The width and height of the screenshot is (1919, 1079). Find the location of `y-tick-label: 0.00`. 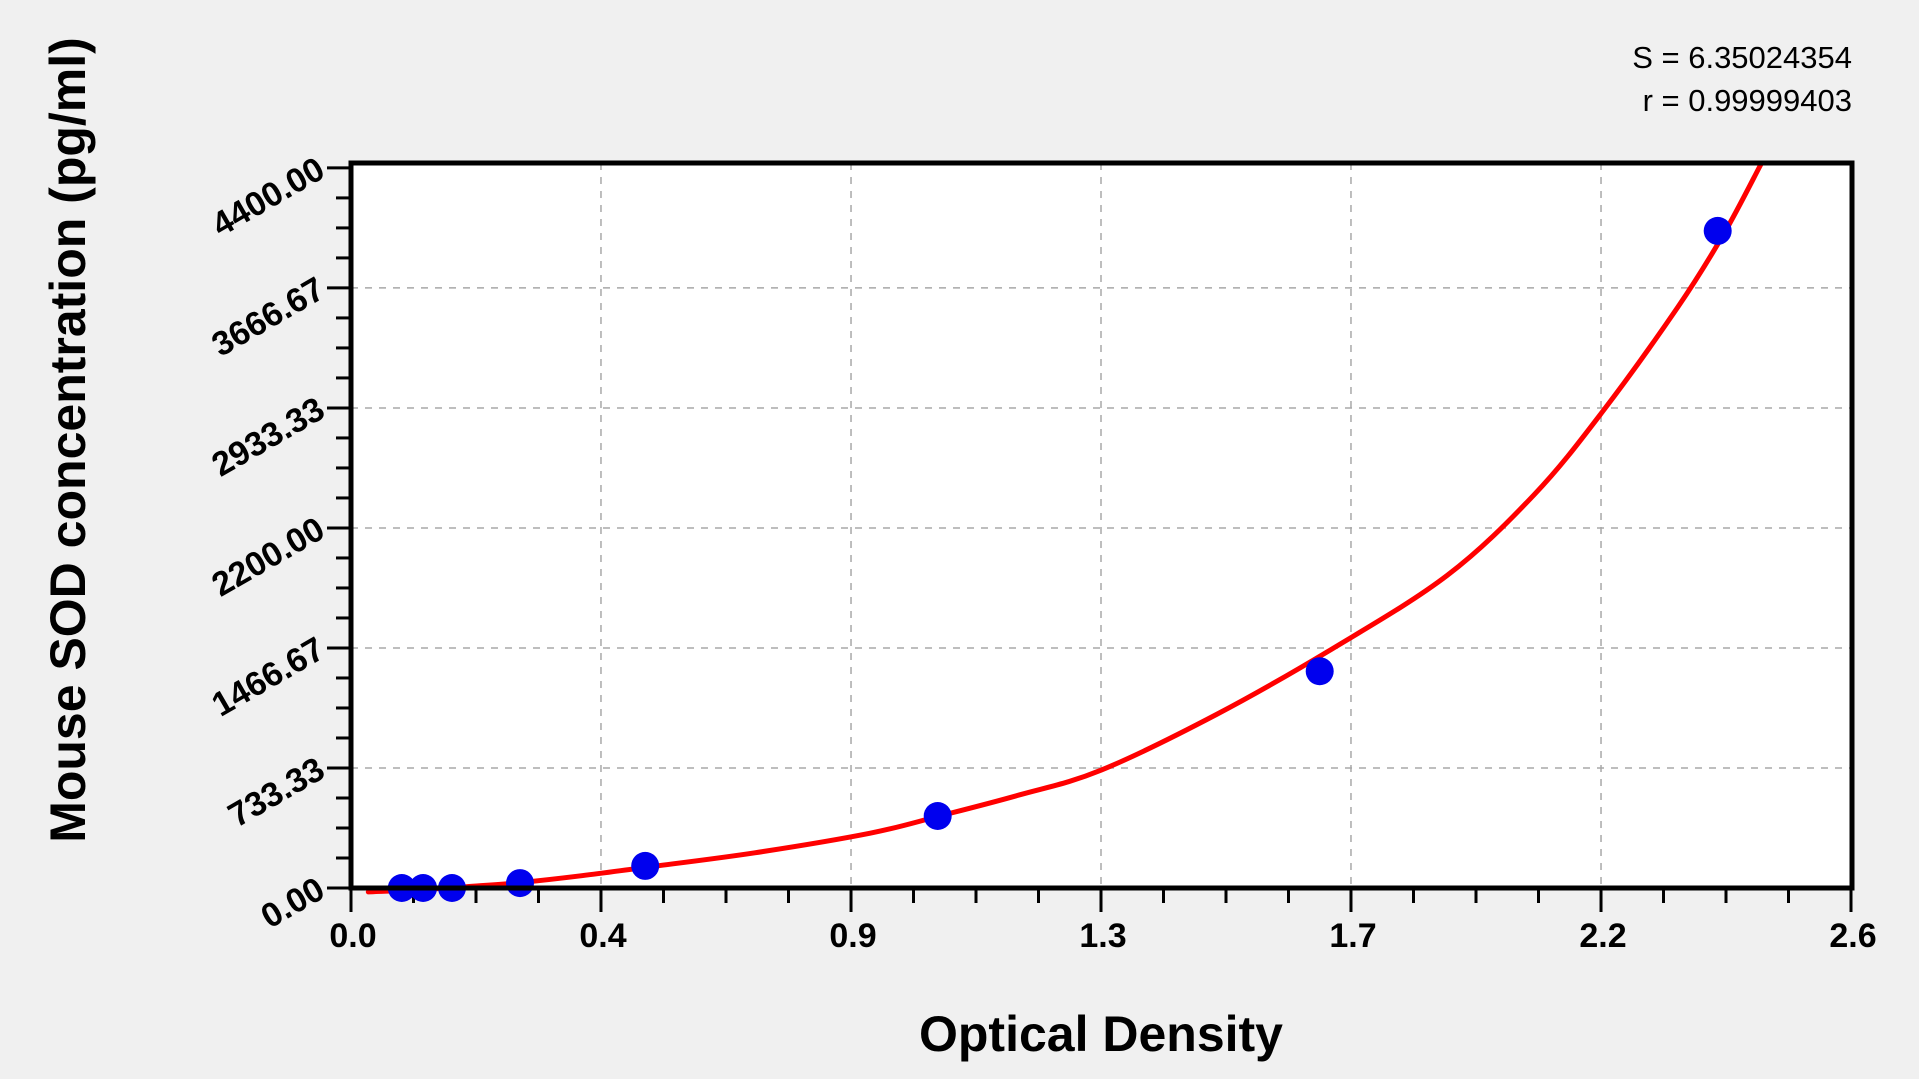

y-tick-label: 0.00 is located at coordinates (293, 903).